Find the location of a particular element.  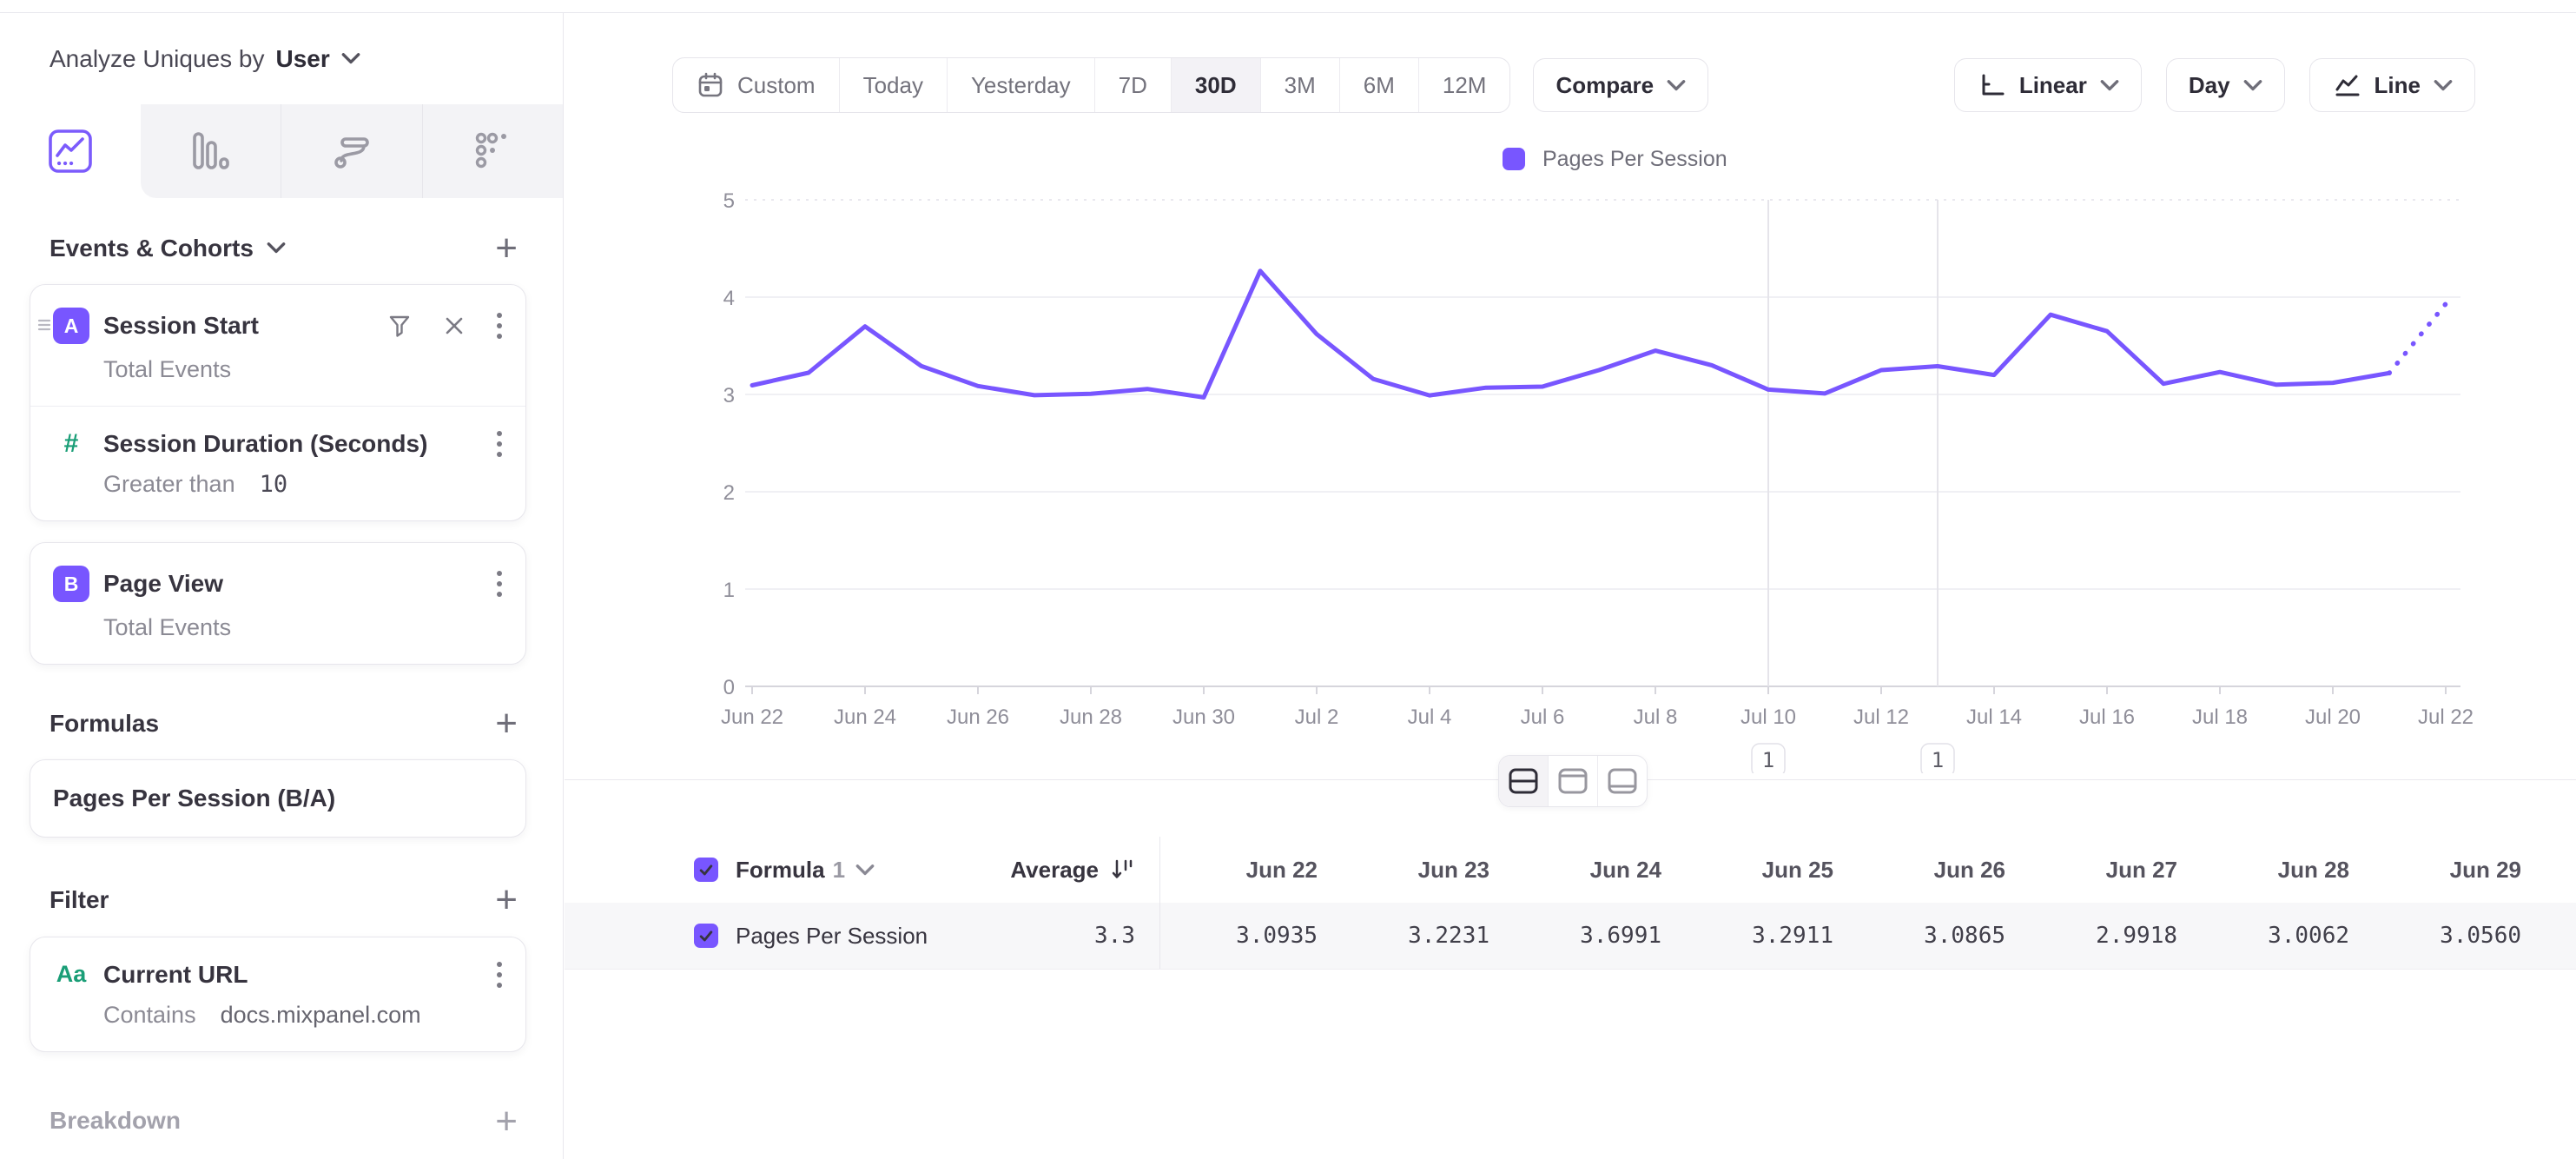

event-title: Page View is located at coordinates (163, 584).